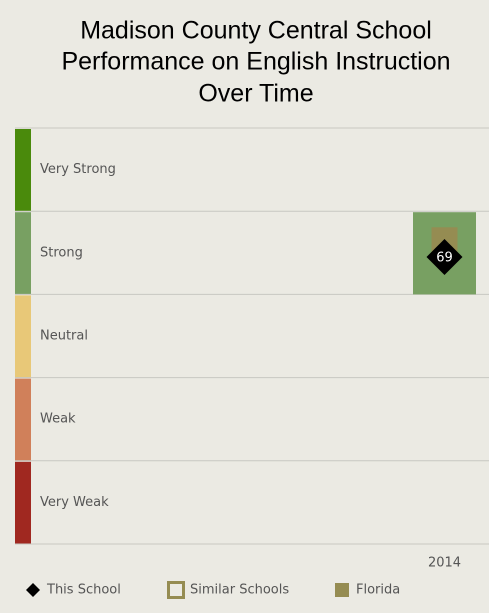 The height and width of the screenshot is (613, 489). Describe the element at coordinates (255, 62) in the screenshot. I see `chart-title: Performance on English Instruction` at that location.